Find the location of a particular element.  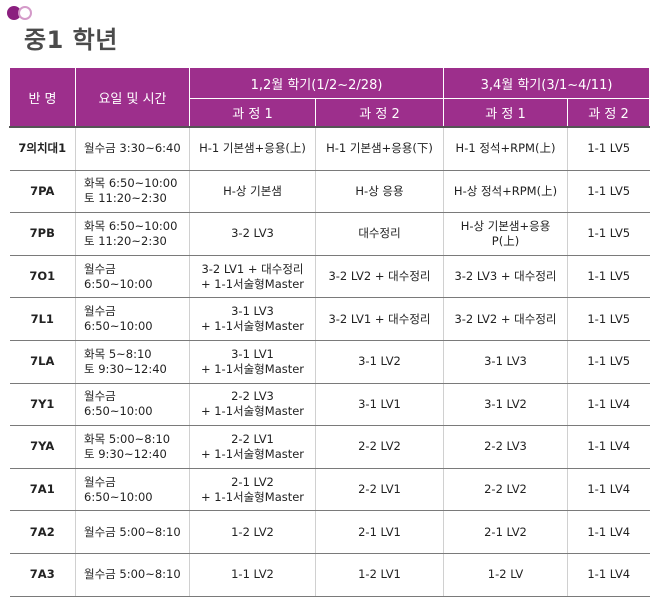

term2-course1-cell: 2-1 LV2 is located at coordinates (505, 532).